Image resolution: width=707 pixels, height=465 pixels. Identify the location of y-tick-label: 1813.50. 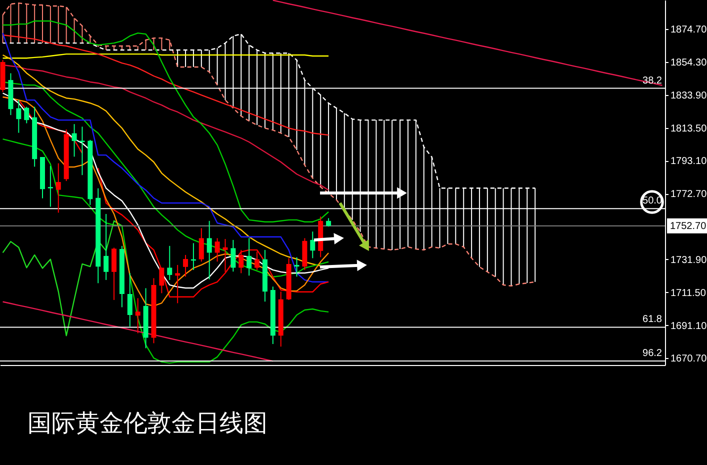
(688, 128).